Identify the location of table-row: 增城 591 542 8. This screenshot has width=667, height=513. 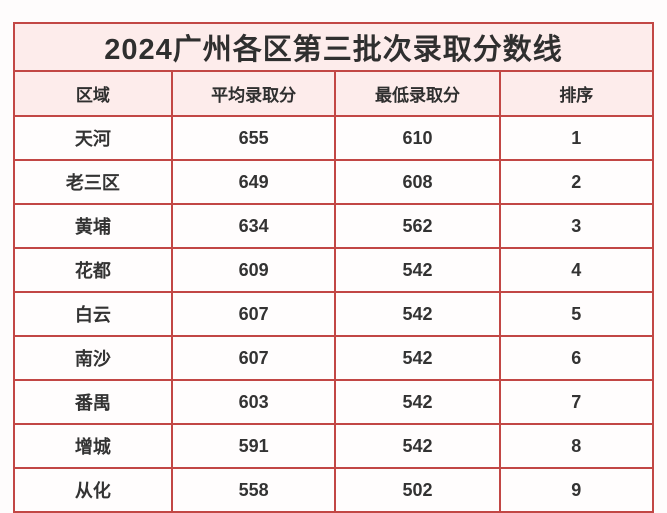
(334, 446).